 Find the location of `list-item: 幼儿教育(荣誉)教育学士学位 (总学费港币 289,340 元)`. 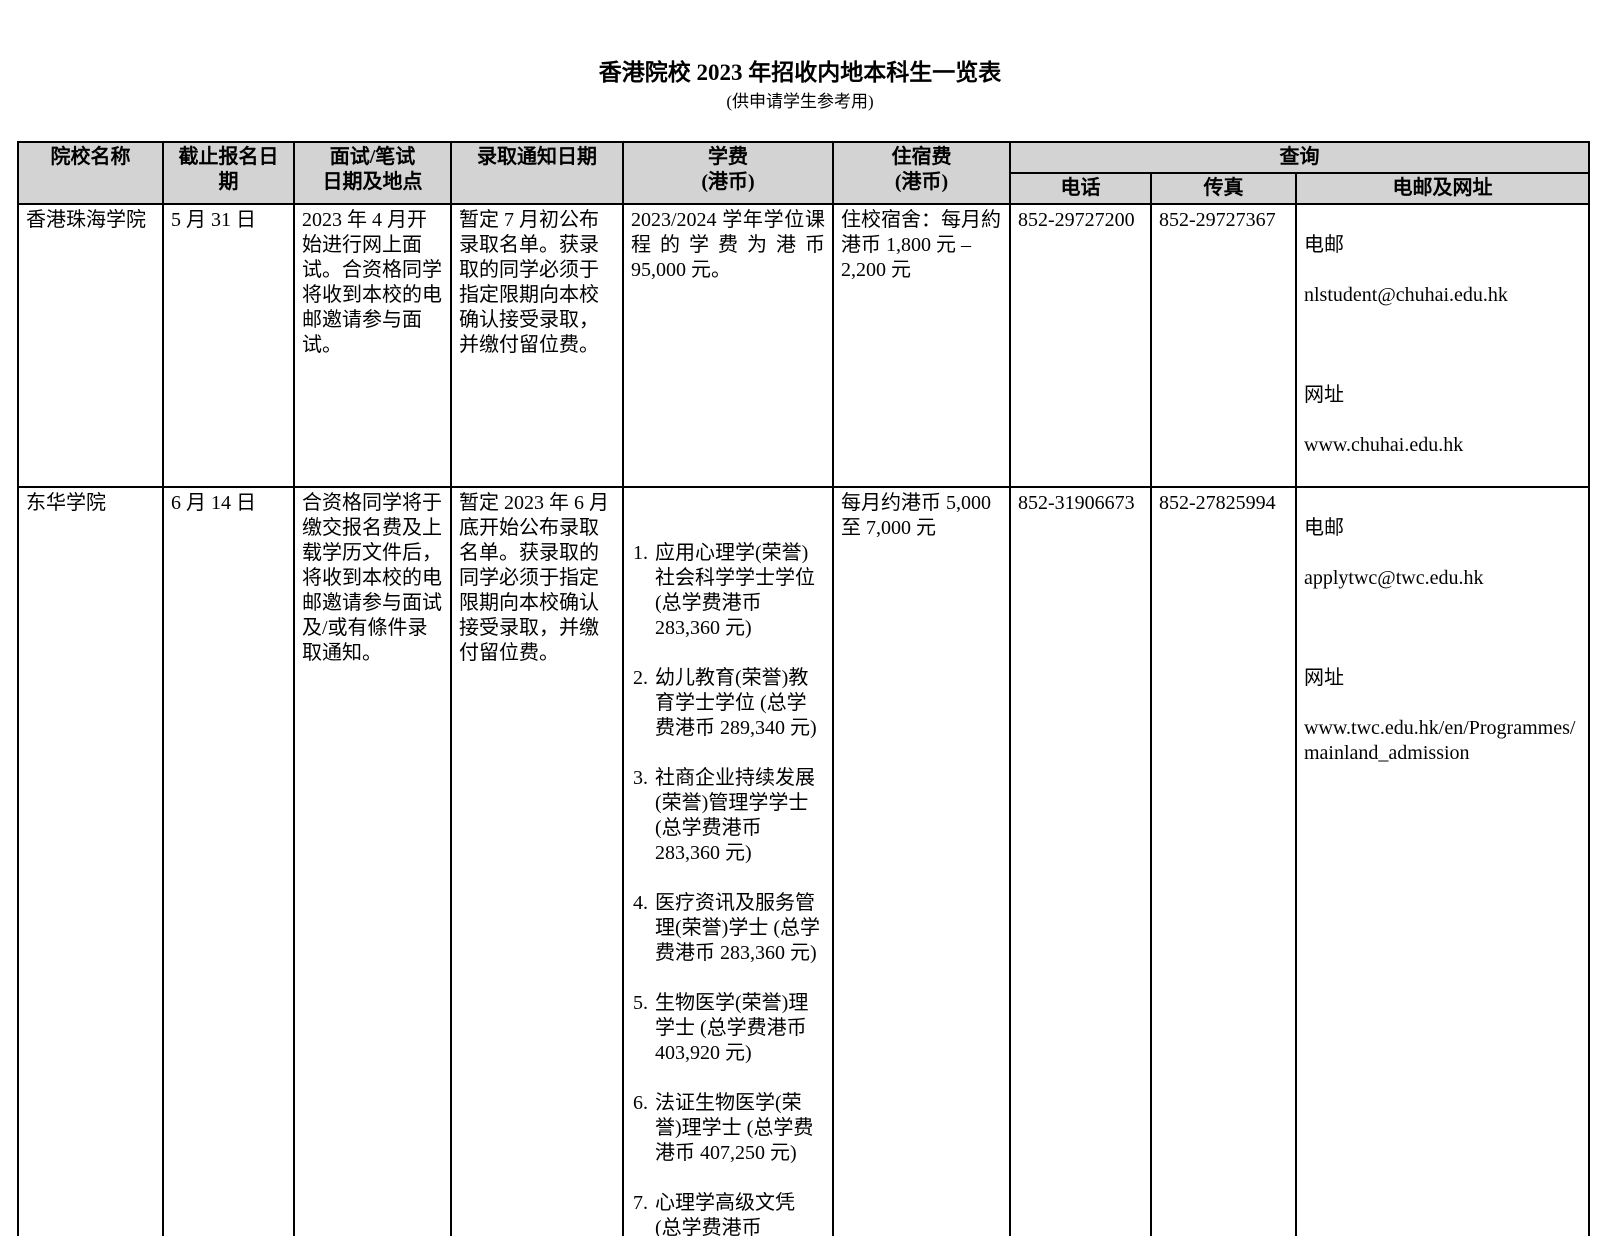

list-item: 幼儿教育(荣誉)教育学士学位 (总学费港币 289,340 元) is located at coordinates (739, 703).